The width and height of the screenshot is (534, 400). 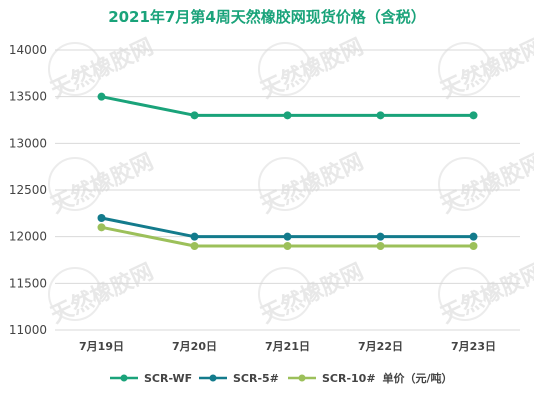 I want to click on x-tick-label: 7月22日, so click(x=380, y=346).